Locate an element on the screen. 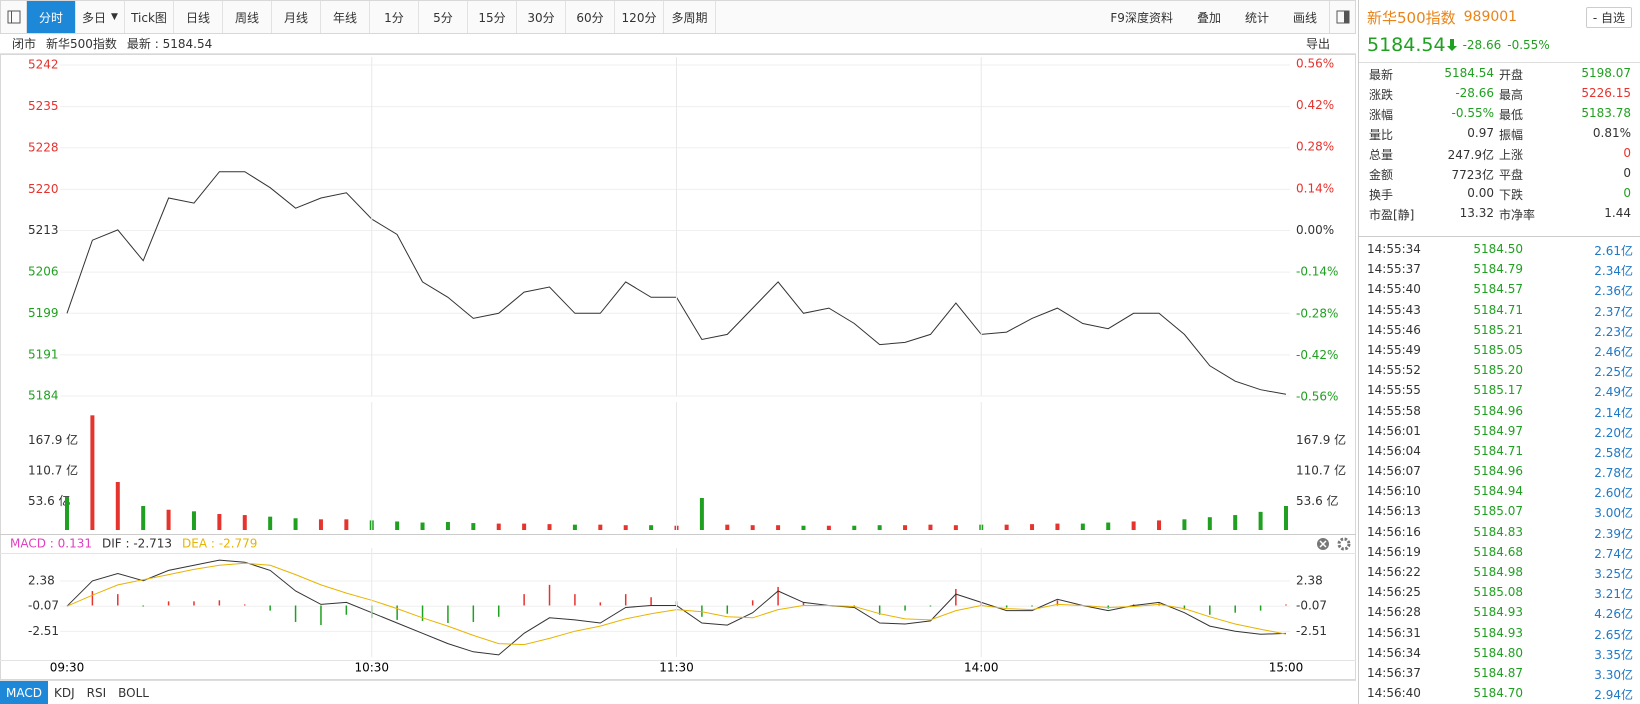 This screenshot has width=1640, height=704. trade-time: 14:55:40 is located at coordinates (1394, 289).